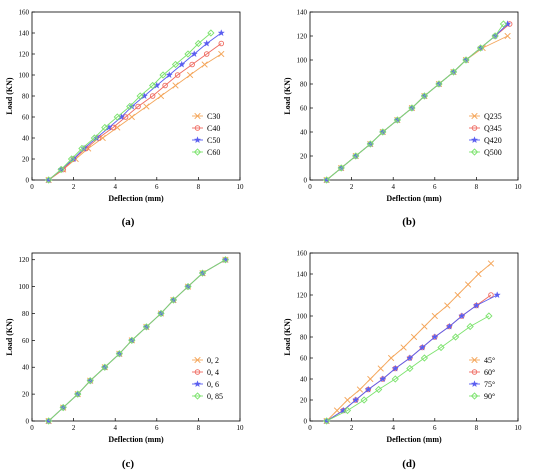 The image size is (550, 476). I want to click on y-tick-label: 140, so click(24, 34).